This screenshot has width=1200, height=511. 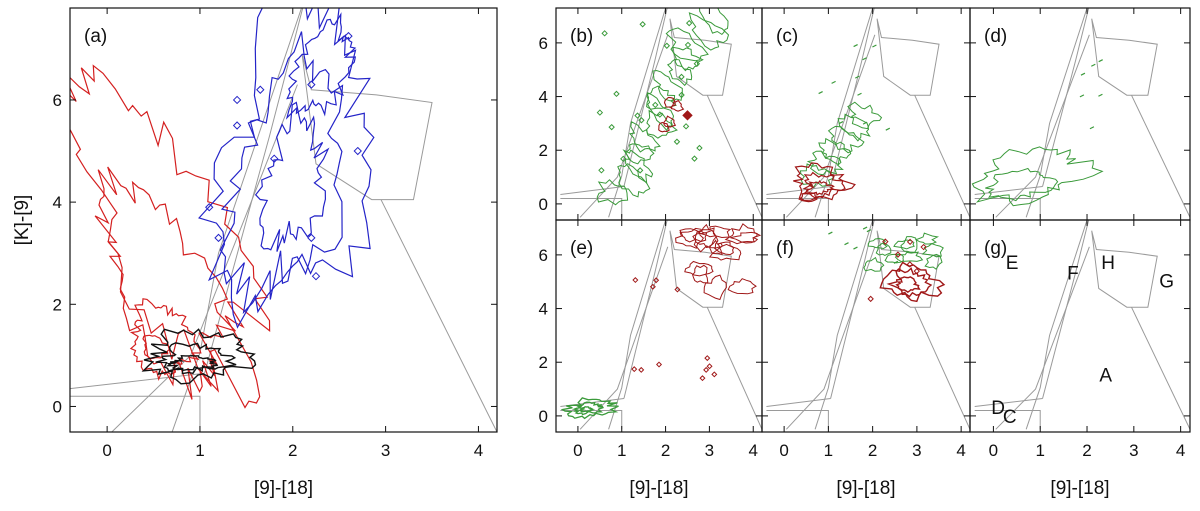 What do you see at coordinates (783, 450) in the screenshot?
I see `x-tick-label: 0` at bounding box center [783, 450].